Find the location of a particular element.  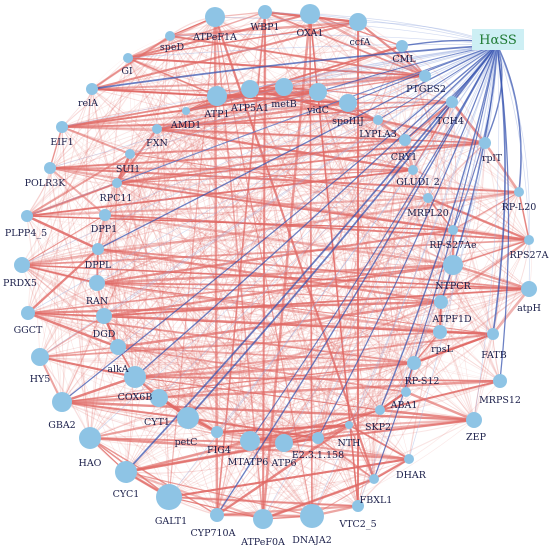

node-label-oxa1: OXA1 is located at coordinates (310, 33).